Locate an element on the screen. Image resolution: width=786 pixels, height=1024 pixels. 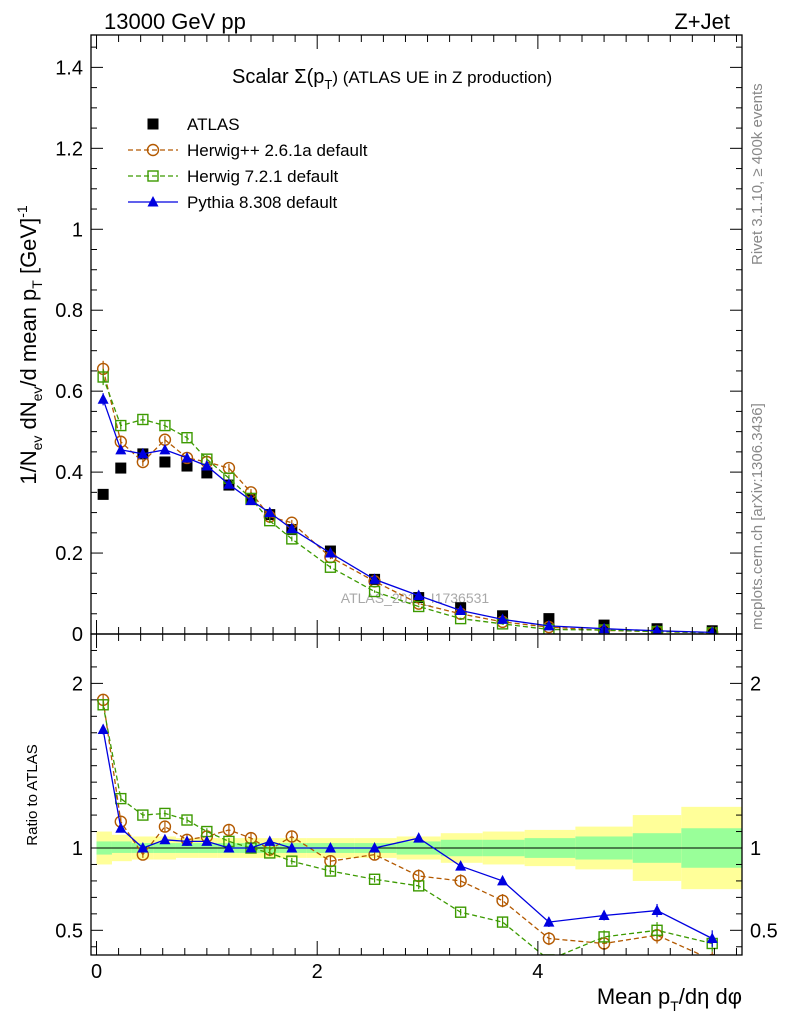
main-y-tick-label: 0.2 is located at coordinates (69, 554).